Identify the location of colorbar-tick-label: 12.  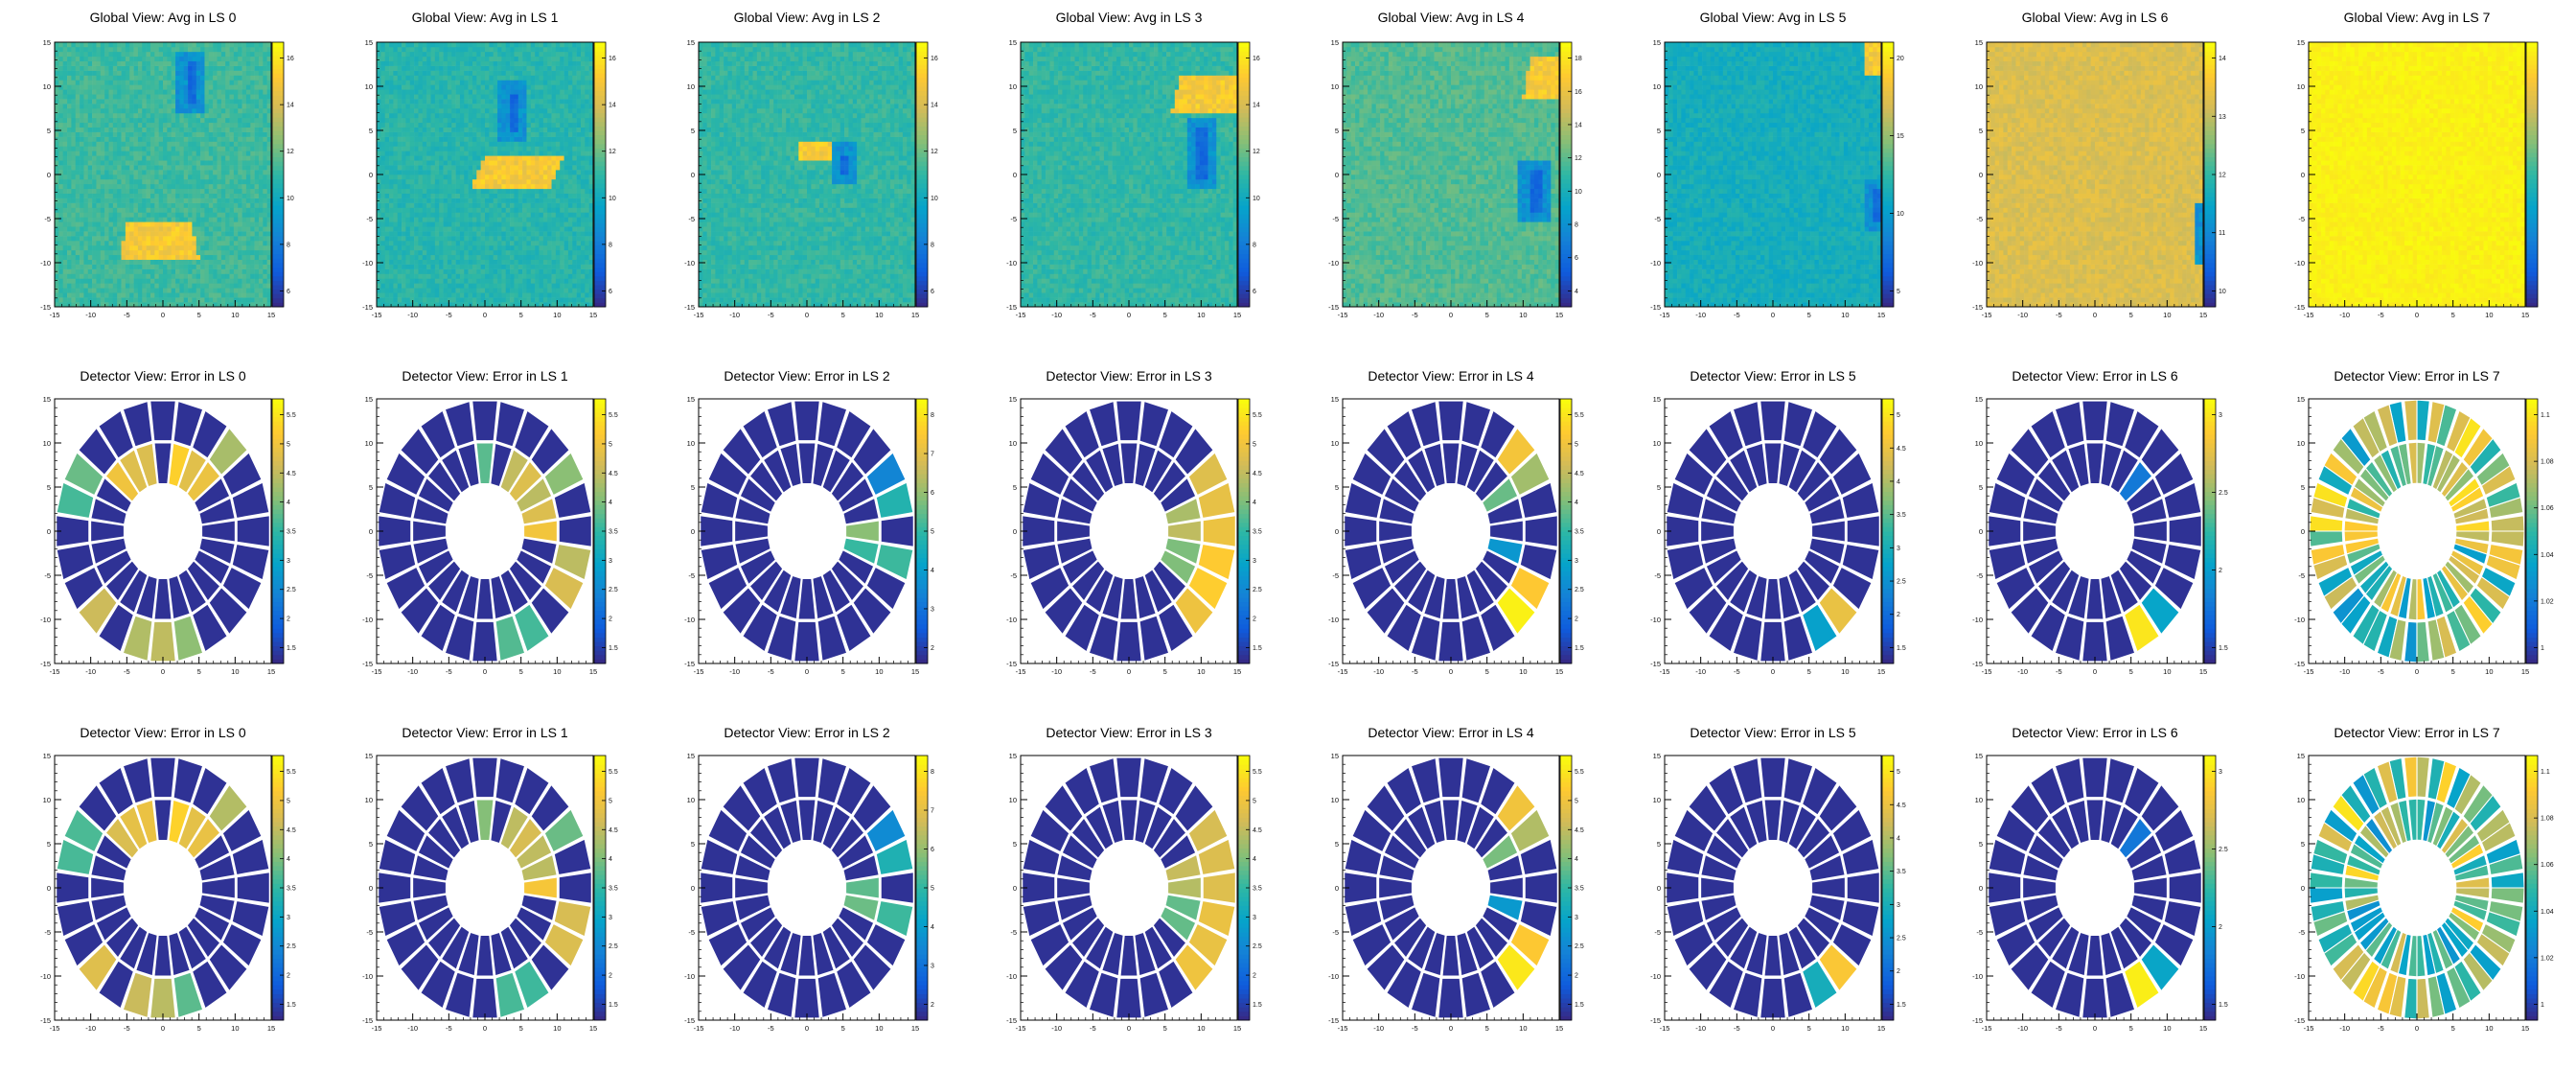
(290, 152).